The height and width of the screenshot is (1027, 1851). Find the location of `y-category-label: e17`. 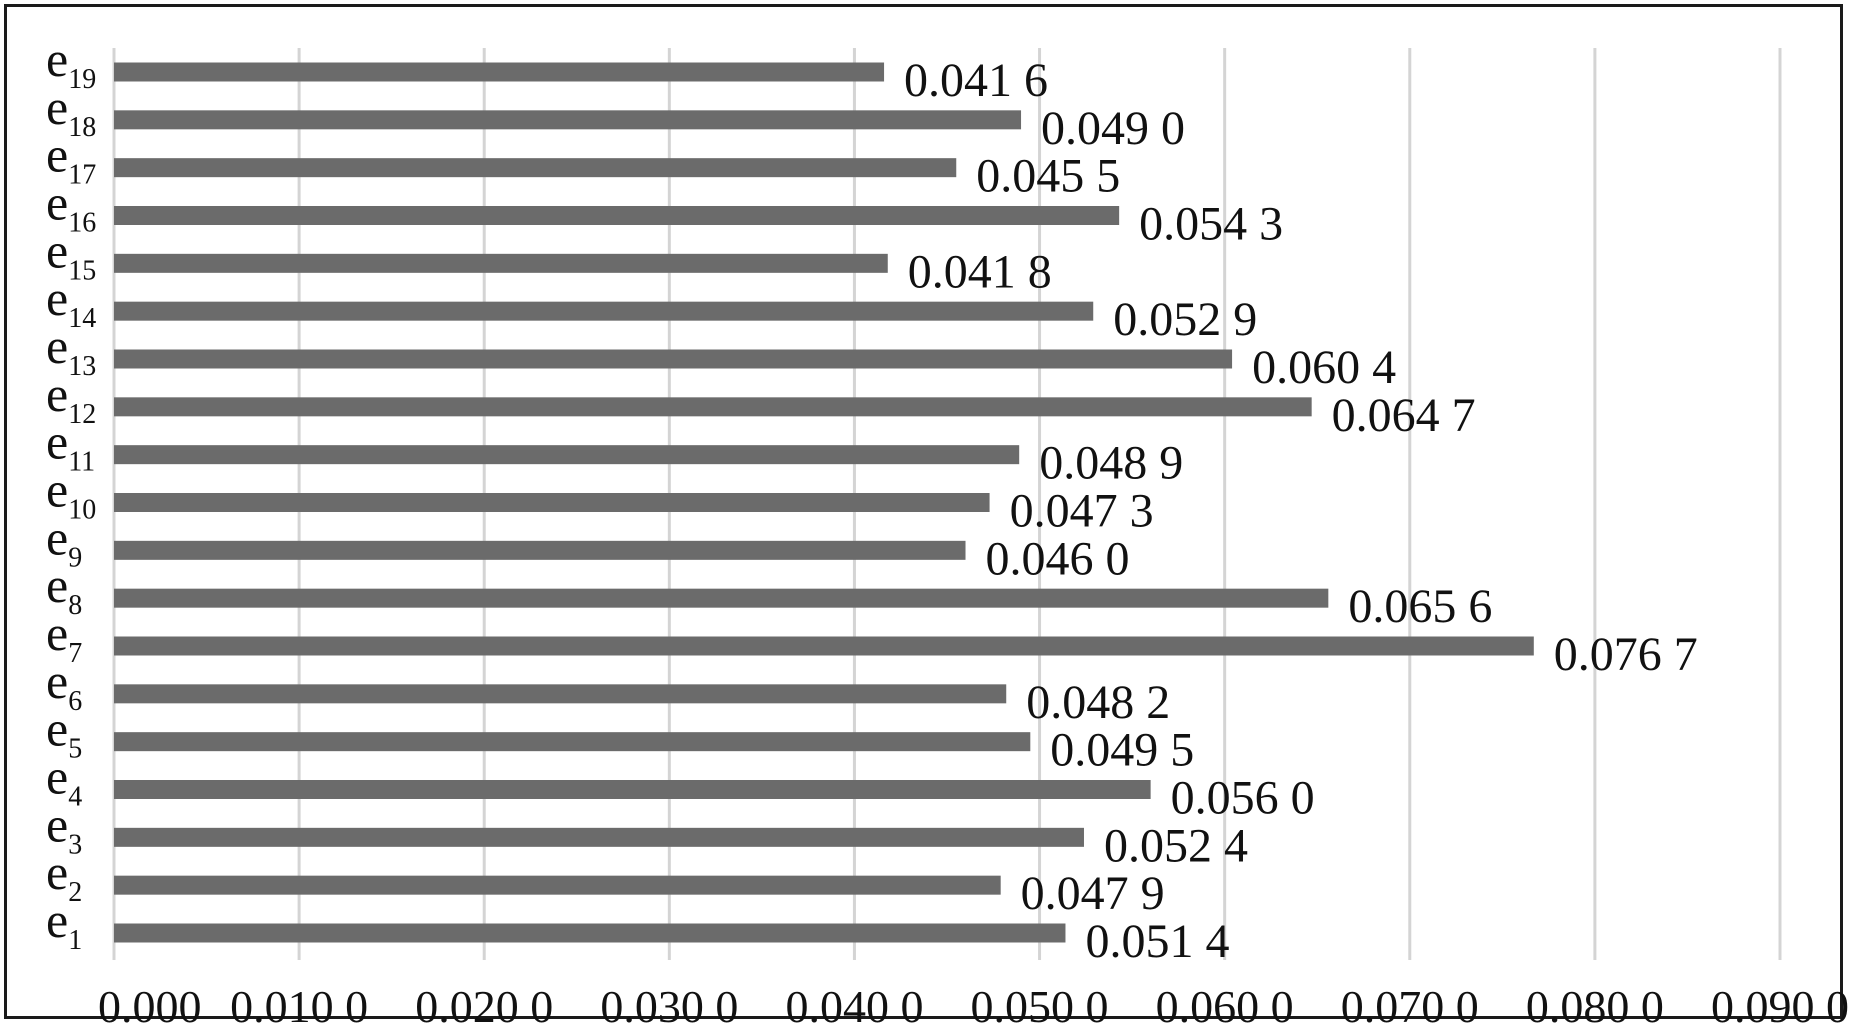

y-category-label: e17 is located at coordinates (71, 159).